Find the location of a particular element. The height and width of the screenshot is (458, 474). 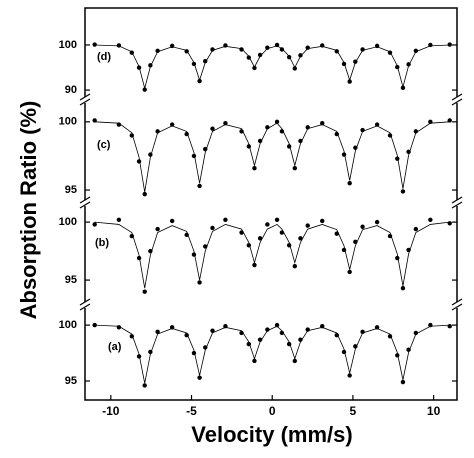

x-tick-label: 10 is located at coordinates (434, 411).